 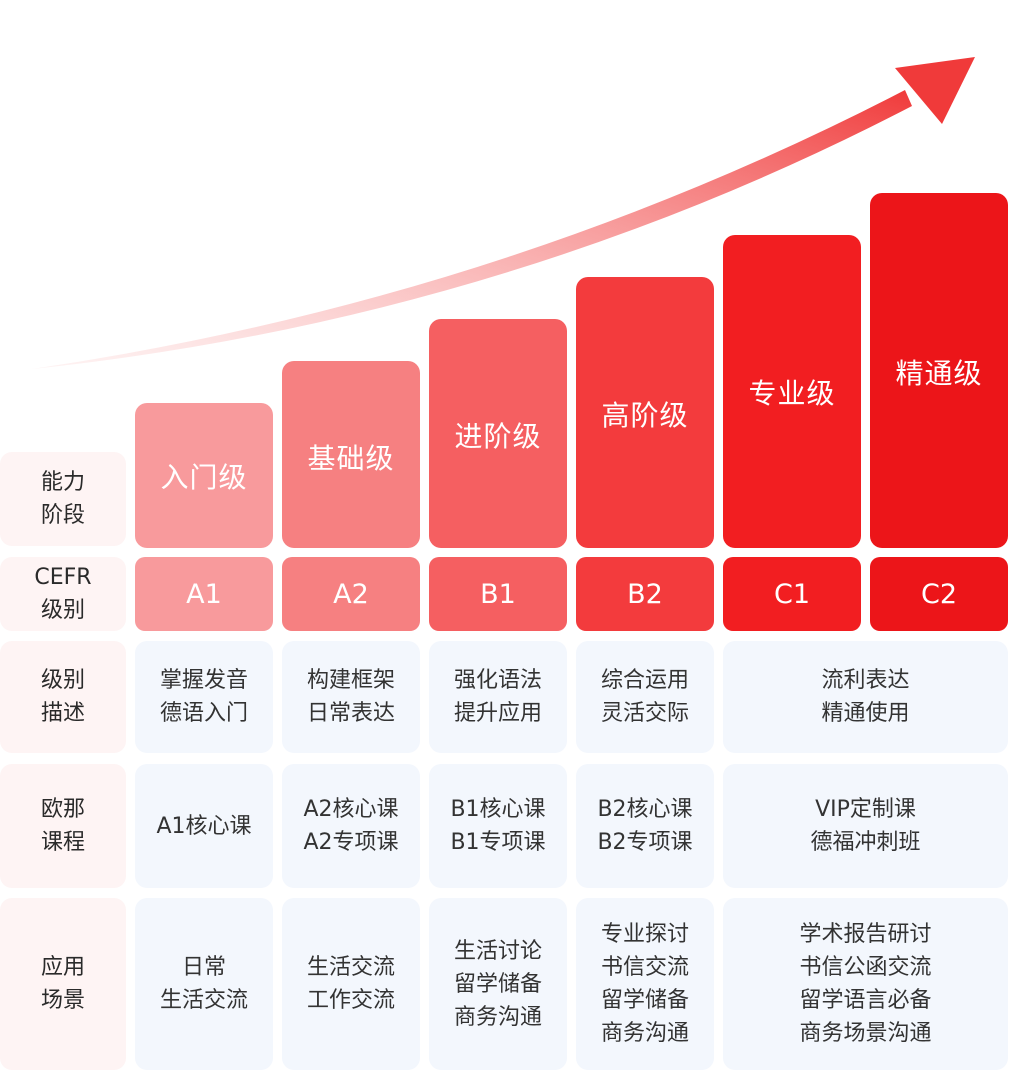 I want to click on scenario-line: 生活讨论, so click(x=497, y=951).